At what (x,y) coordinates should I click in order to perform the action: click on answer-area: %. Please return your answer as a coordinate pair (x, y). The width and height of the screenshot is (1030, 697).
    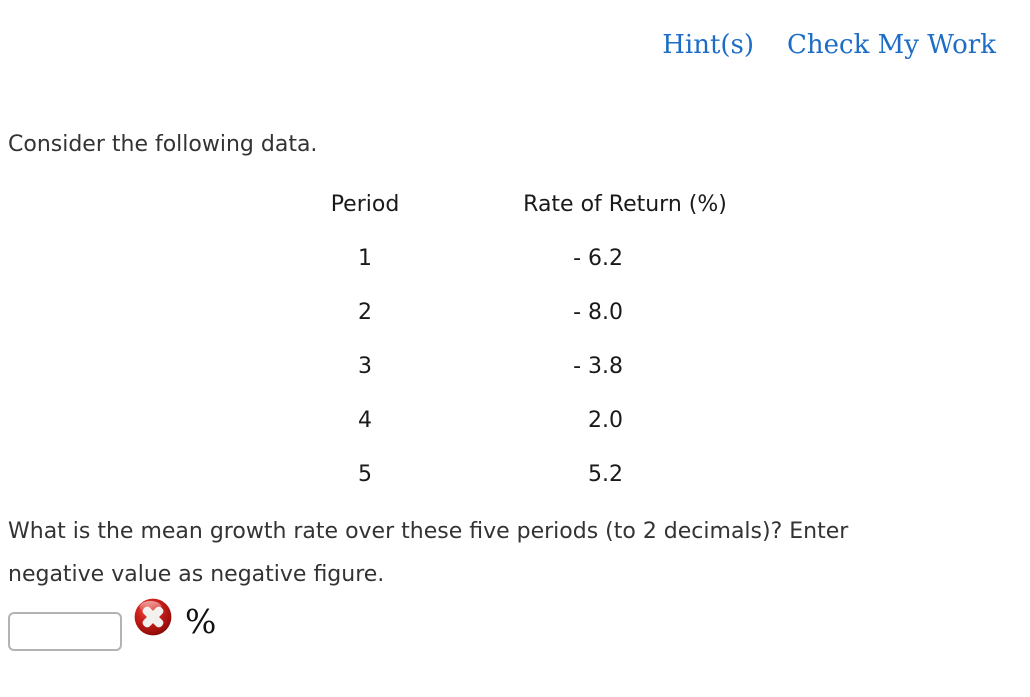
    Looking at the image, I should click on (112, 624).